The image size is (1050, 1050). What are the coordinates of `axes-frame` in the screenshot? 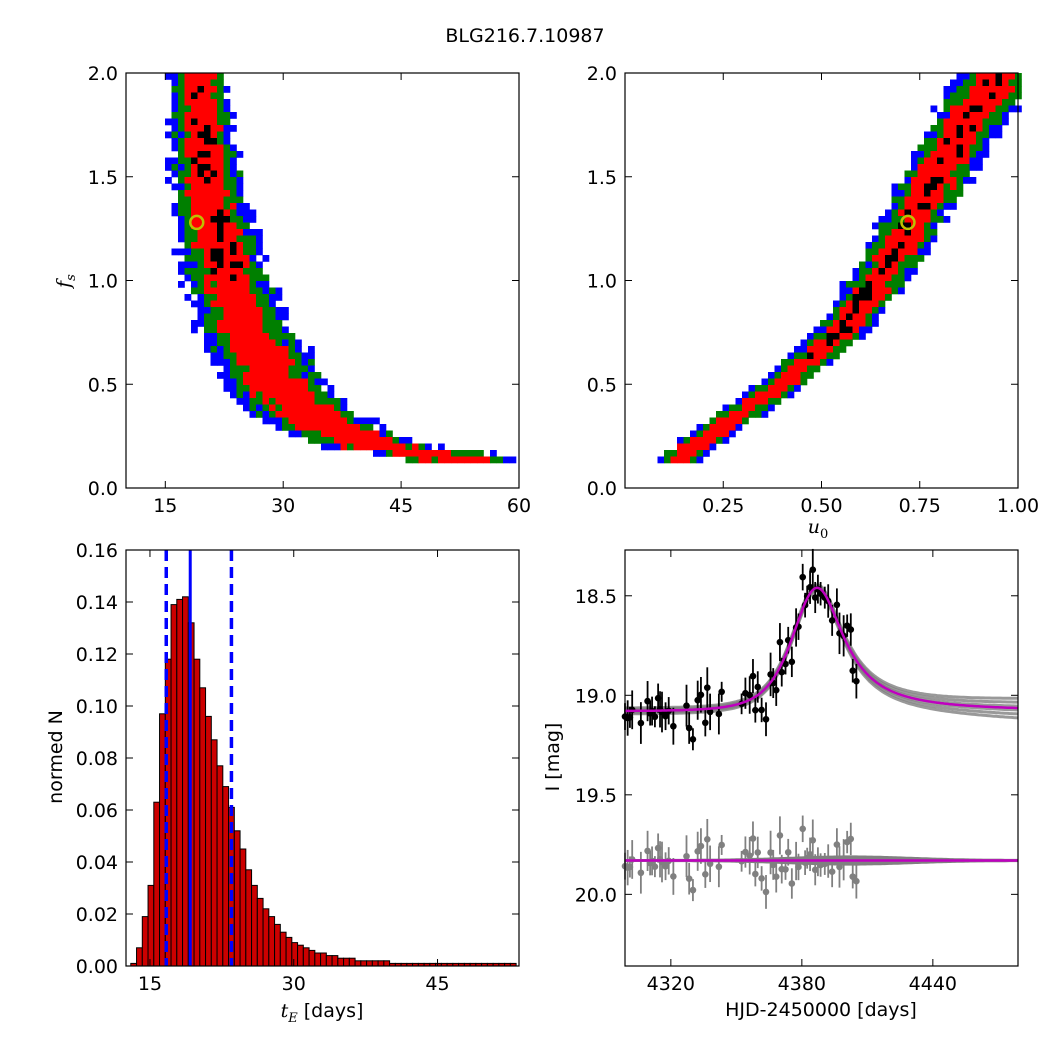 It's located at (821, 758).